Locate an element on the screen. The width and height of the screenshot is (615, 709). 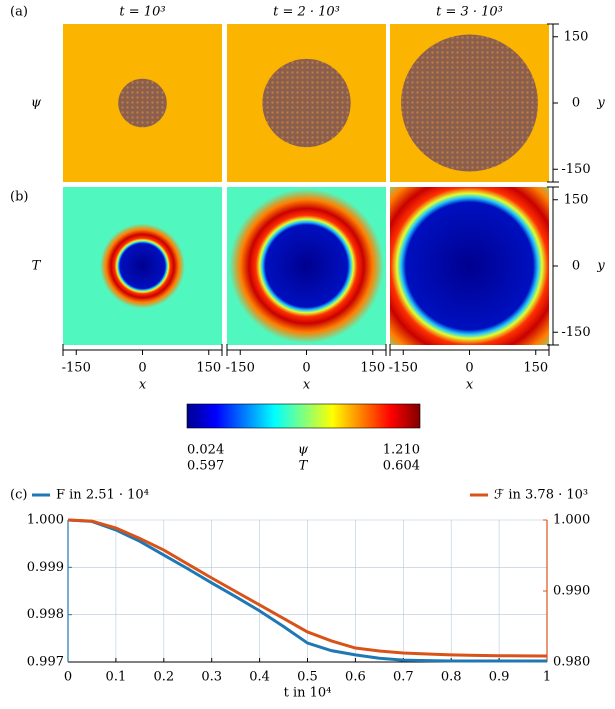
colorbar-label: ψ is located at coordinates (303, 450).